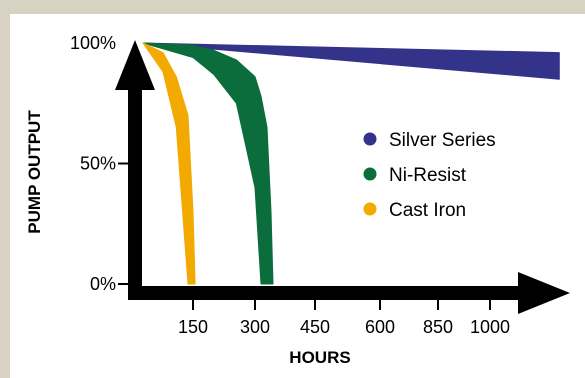  I want to click on series-band-silver-series, so click(351, 61).